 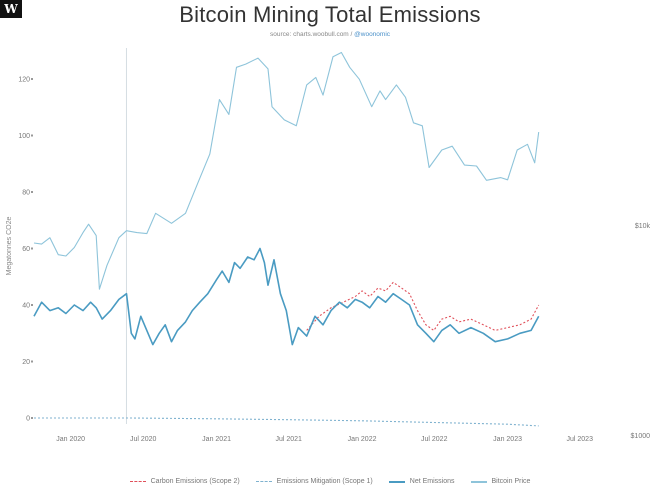 What do you see at coordinates (195, 481) in the screenshot?
I see `legend-label: Carbon Emissions (Scope 2)` at bounding box center [195, 481].